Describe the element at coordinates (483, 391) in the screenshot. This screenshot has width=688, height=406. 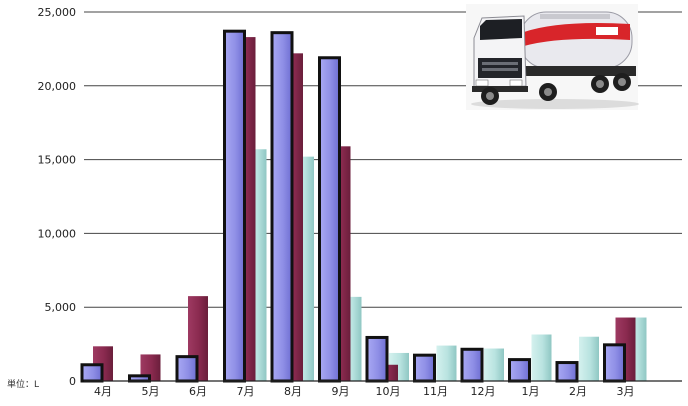
I see `x-tick-label: 12月` at that location.